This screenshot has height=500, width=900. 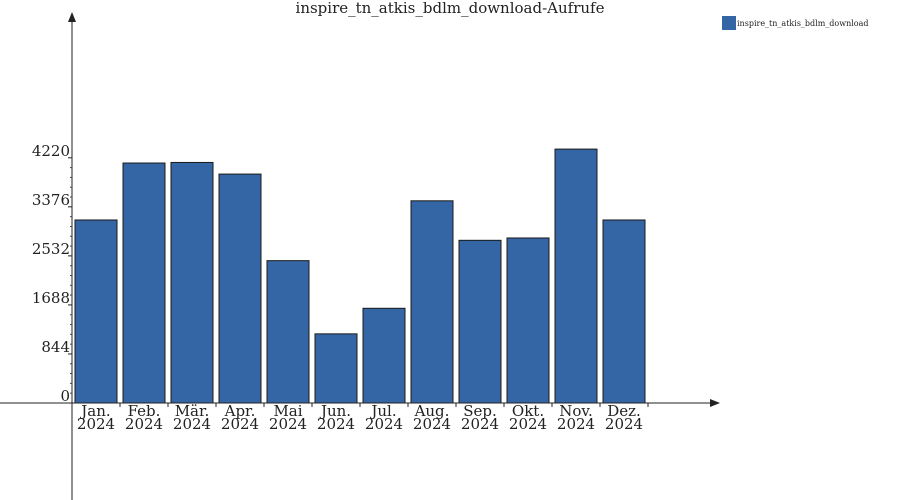 I want to click on x-axis-arrow, so click(x=715, y=403).